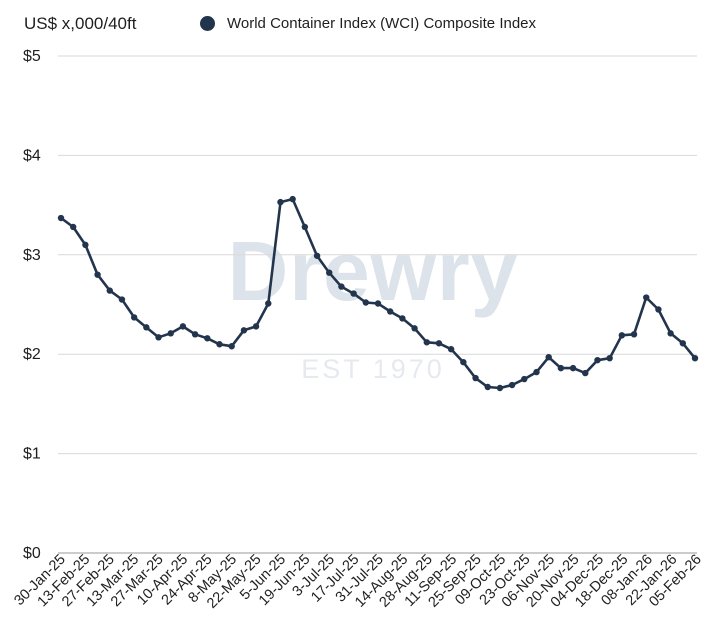 This screenshot has height=632, width=711. What do you see at coordinates (207, 23) in the screenshot?
I see `legend-marker-icon` at bounding box center [207, 23].